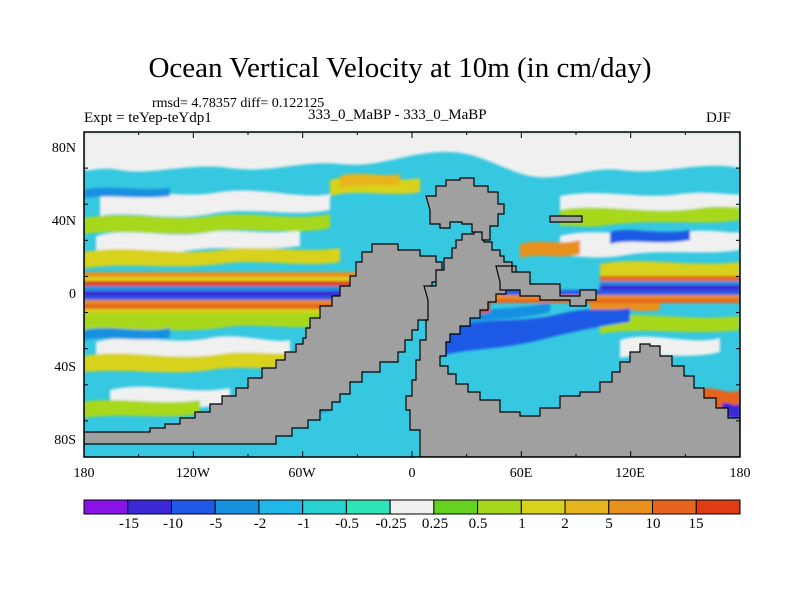  Describe the element at coordinates (546, 286) in the screenshot. I see `land-arabia` at that location.